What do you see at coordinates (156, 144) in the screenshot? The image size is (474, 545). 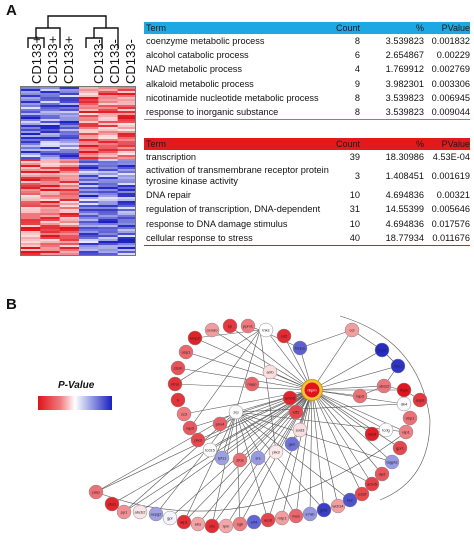 I see `header-term: Term` at bounding box center [156, 144].